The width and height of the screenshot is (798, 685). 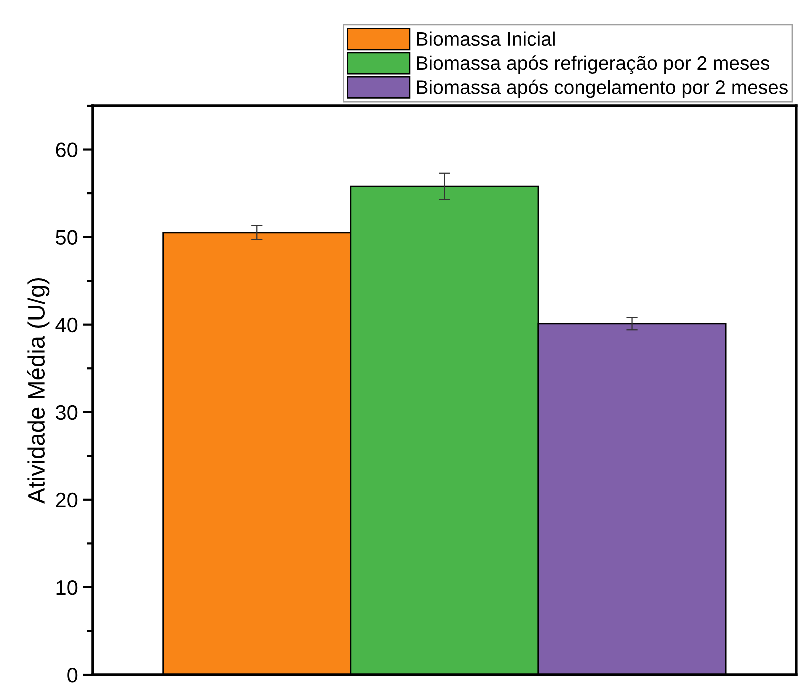 I want to click on y-tick-label: 10, so click(x=67, y=588).